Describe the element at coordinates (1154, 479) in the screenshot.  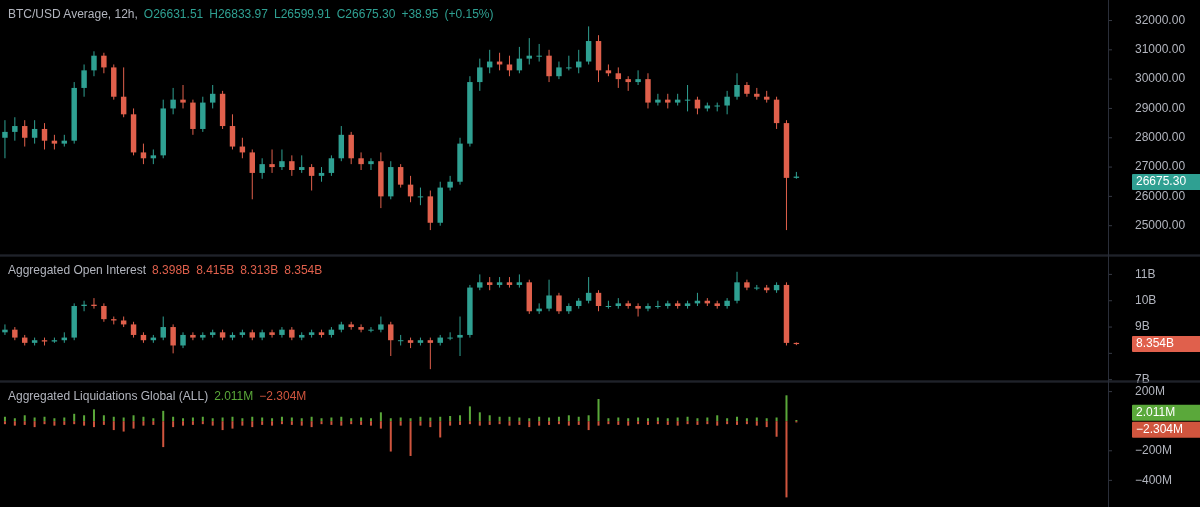
I see `y-tick-label: −400M` at that location.